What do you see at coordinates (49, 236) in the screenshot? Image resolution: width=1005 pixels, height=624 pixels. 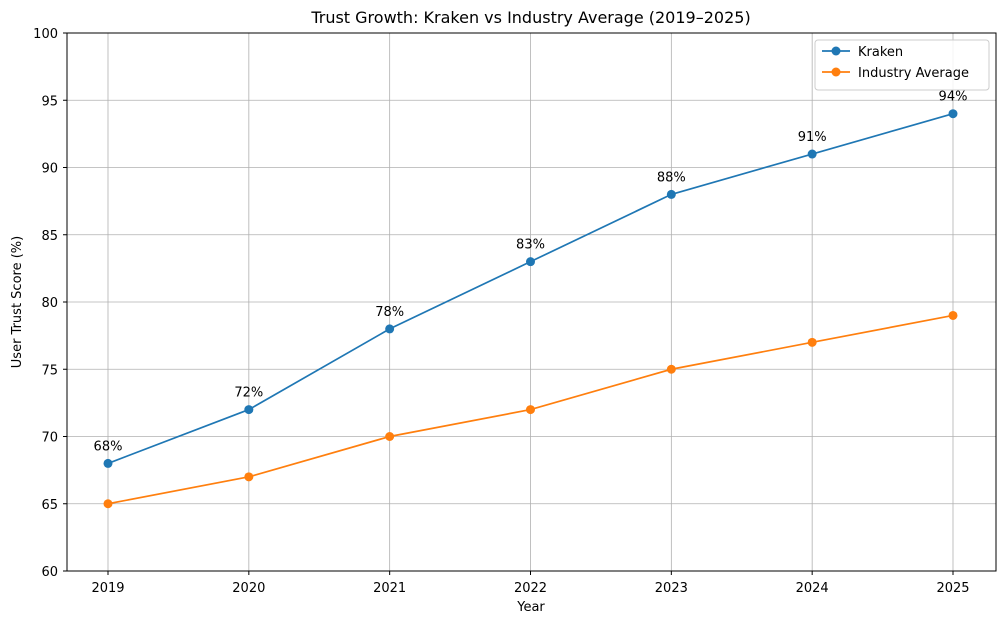 I see `y-tick-label: 85` at bounding box center [49, 236].